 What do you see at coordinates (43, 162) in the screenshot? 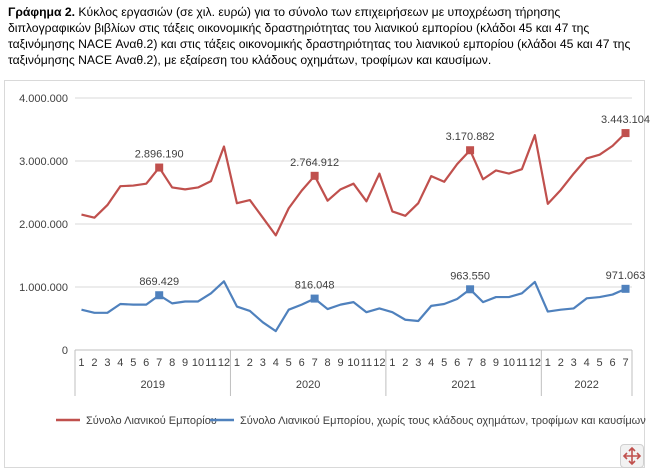
I see `y-tick-label: 3.000.000` at bounding box center [43, 162].